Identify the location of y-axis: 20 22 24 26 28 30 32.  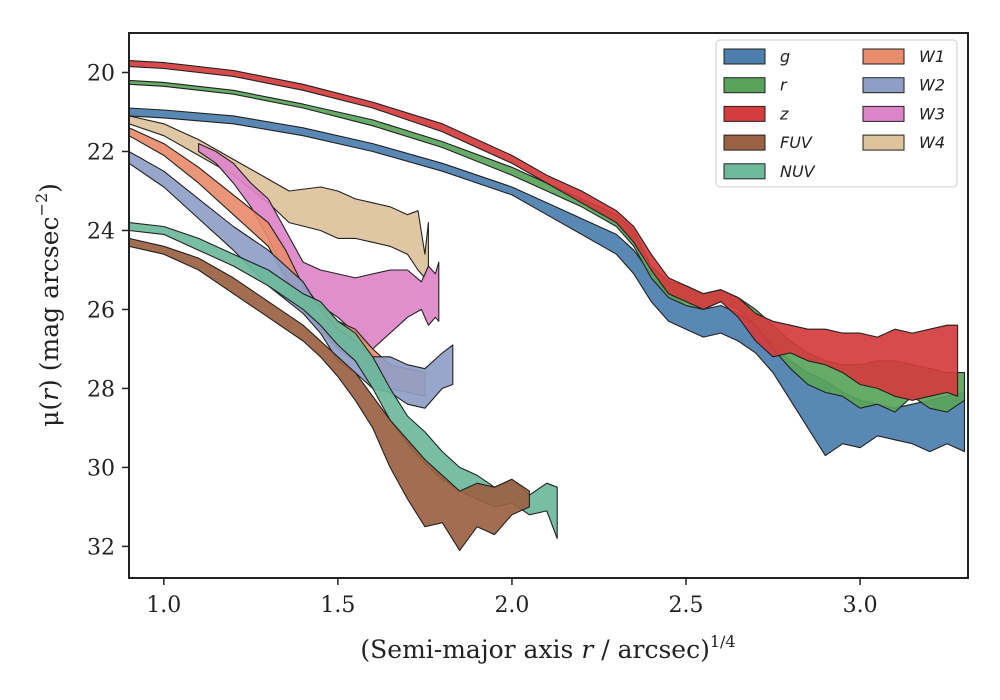
(108, 310).